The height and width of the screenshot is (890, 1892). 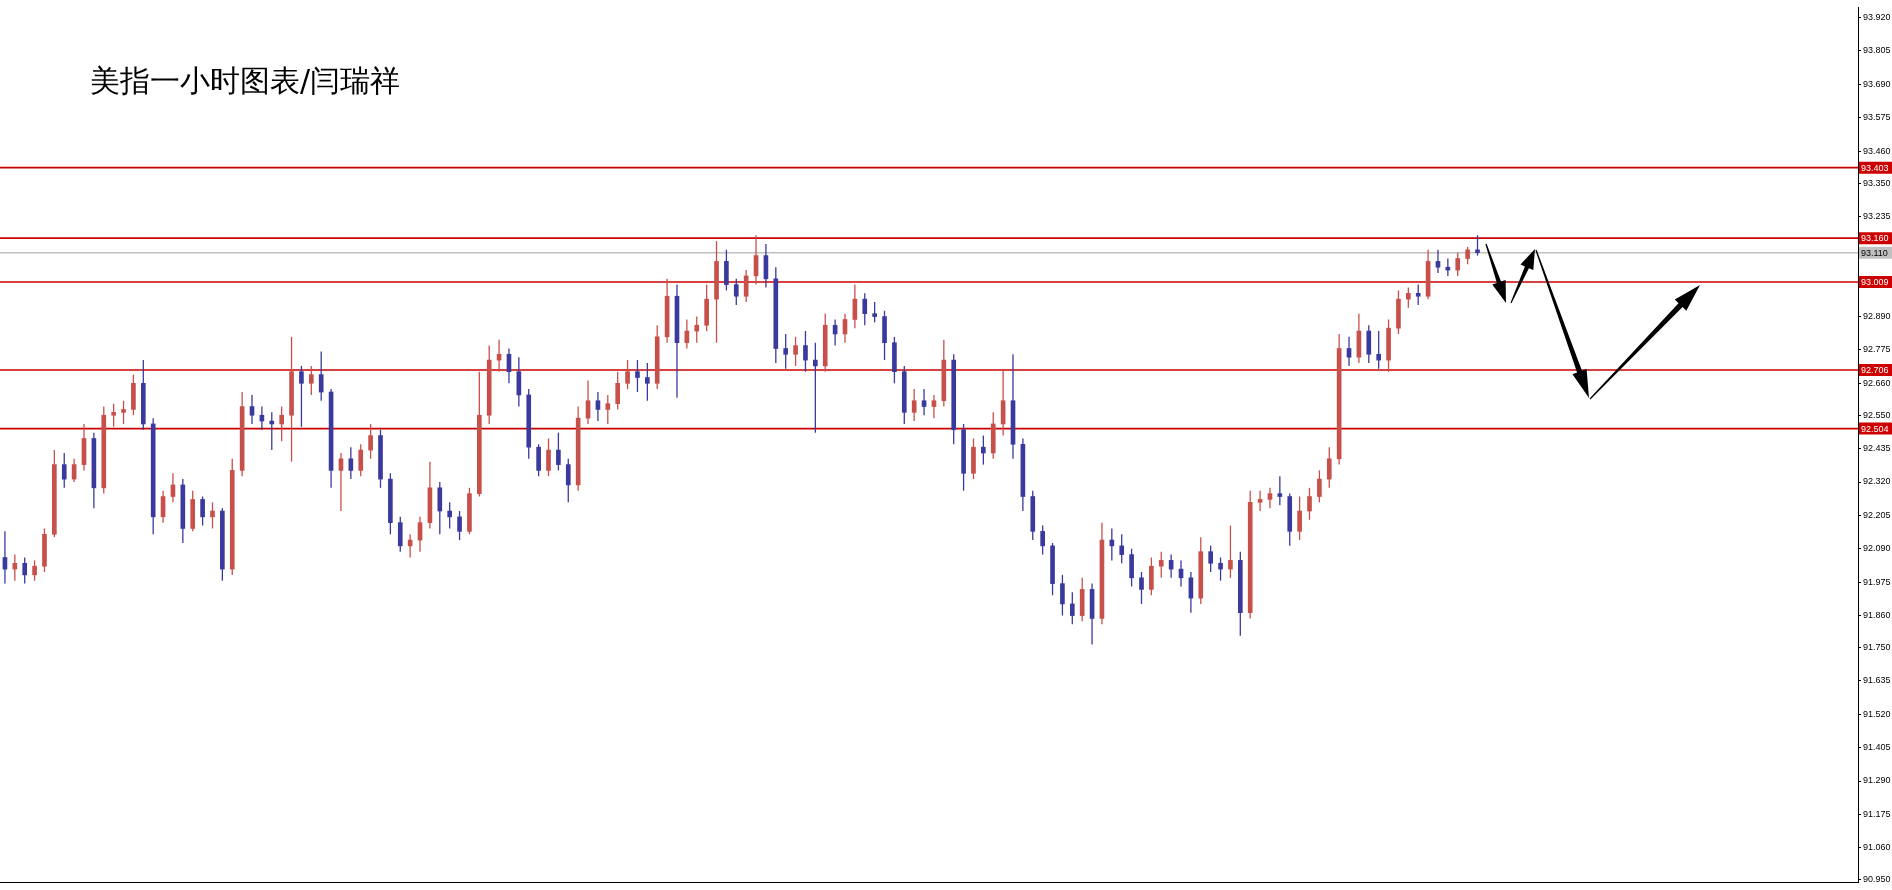 What do you see at coordinates (1877, 680) in the screenshot?
I see `y-tick-label: 91.635` at bounding box center [1877, 680].